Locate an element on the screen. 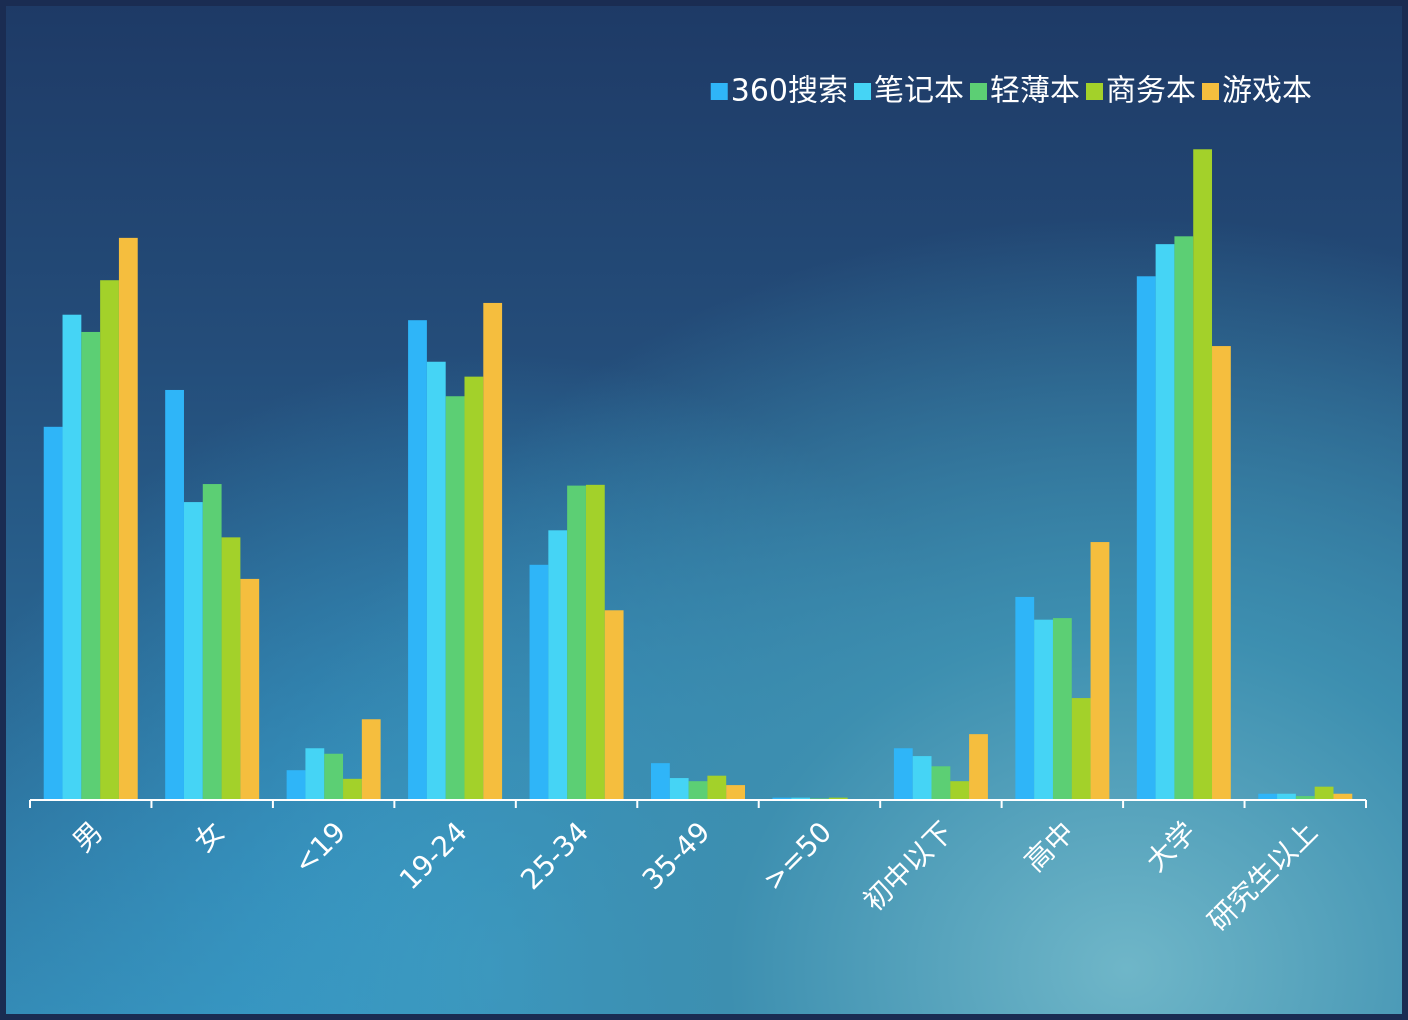 The height and width of the screenshot is (1020, 1408). x-tick-label: 19-24 is located at coordinates (433, 855).